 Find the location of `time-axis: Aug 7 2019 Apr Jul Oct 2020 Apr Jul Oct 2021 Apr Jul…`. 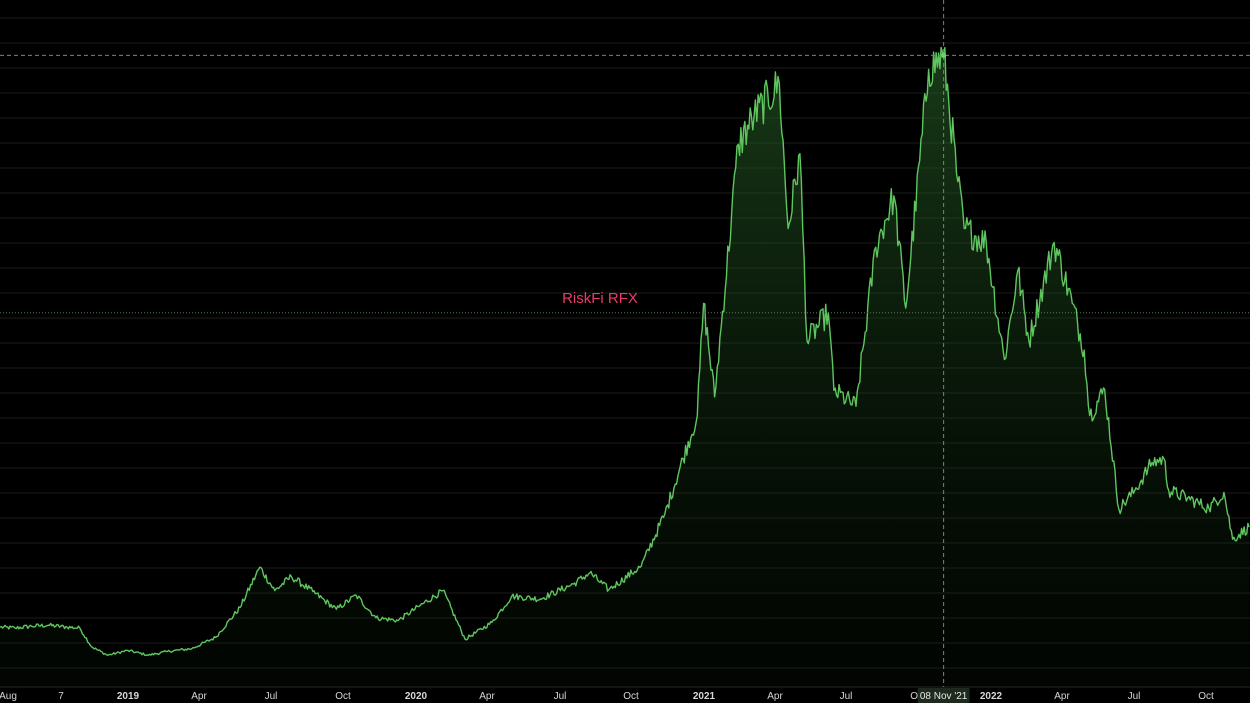

time-axis: Aug 7 2019 Apr Jul Oct 2020 Apr Jul Oct 2021 Apr Jul… is located at coordinates (607, 695).